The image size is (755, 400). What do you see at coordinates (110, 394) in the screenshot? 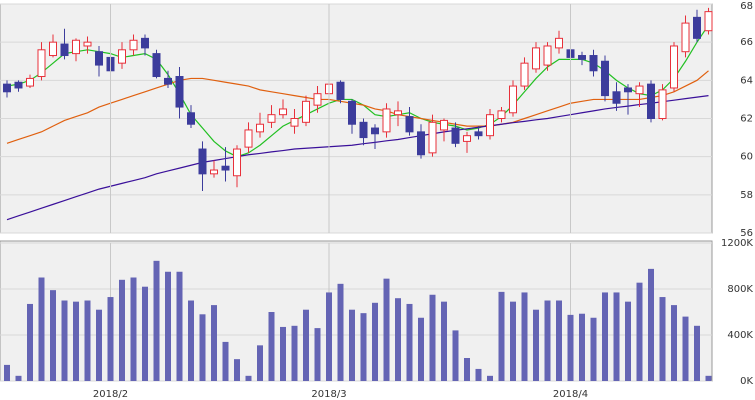
I see `x-tick-label: 2018/2` at bounding box center [110, 394].